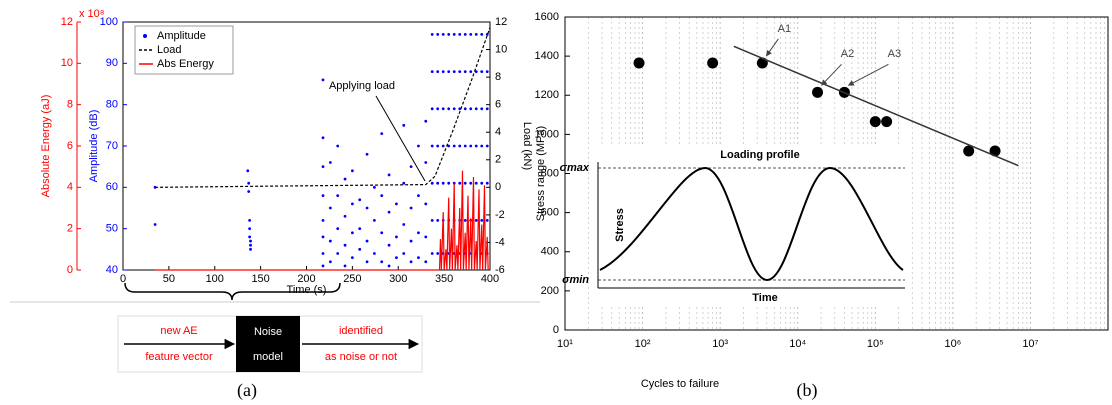 The width and height of the screenshot is (1112, 405). Describe the element at coordinates (1030, 344) in the screenshot. I see `x-tick-label: 10⁷` at that location.